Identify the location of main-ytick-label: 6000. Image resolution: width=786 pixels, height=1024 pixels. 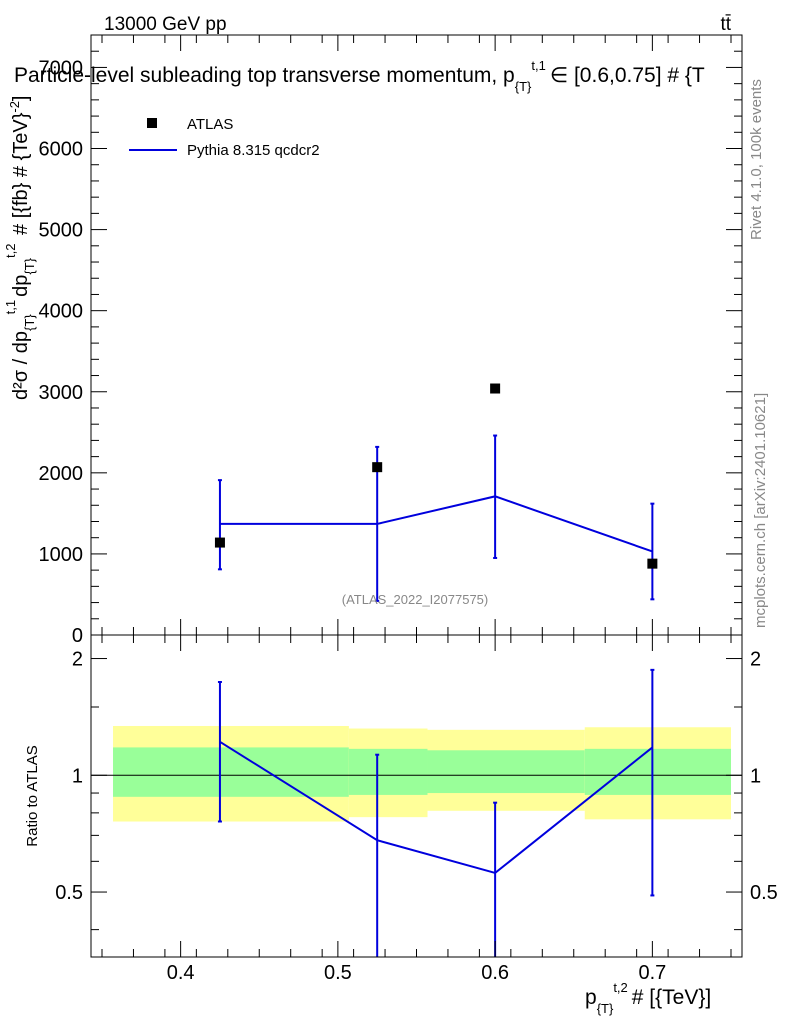
(61, 150).